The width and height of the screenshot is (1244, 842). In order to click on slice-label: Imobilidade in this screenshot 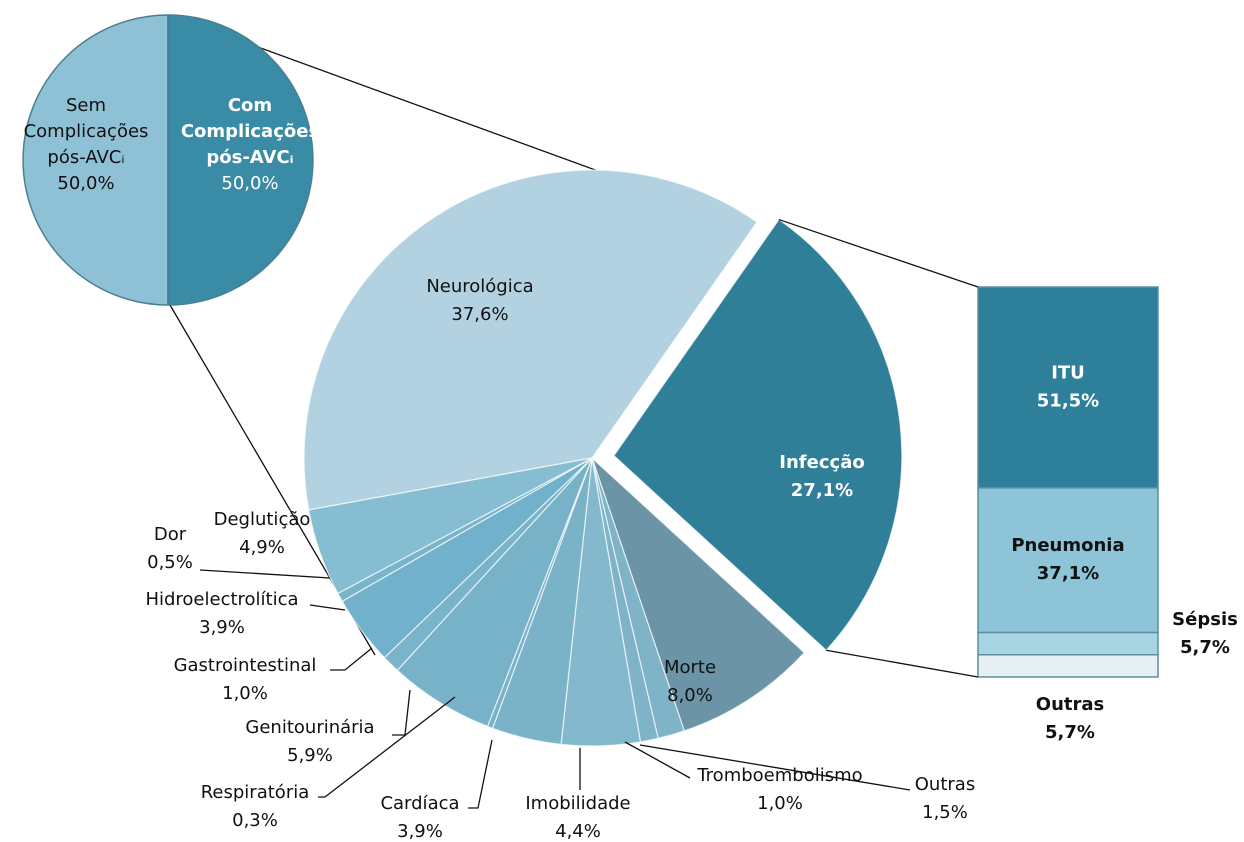, I will do `click(577, 803)`.